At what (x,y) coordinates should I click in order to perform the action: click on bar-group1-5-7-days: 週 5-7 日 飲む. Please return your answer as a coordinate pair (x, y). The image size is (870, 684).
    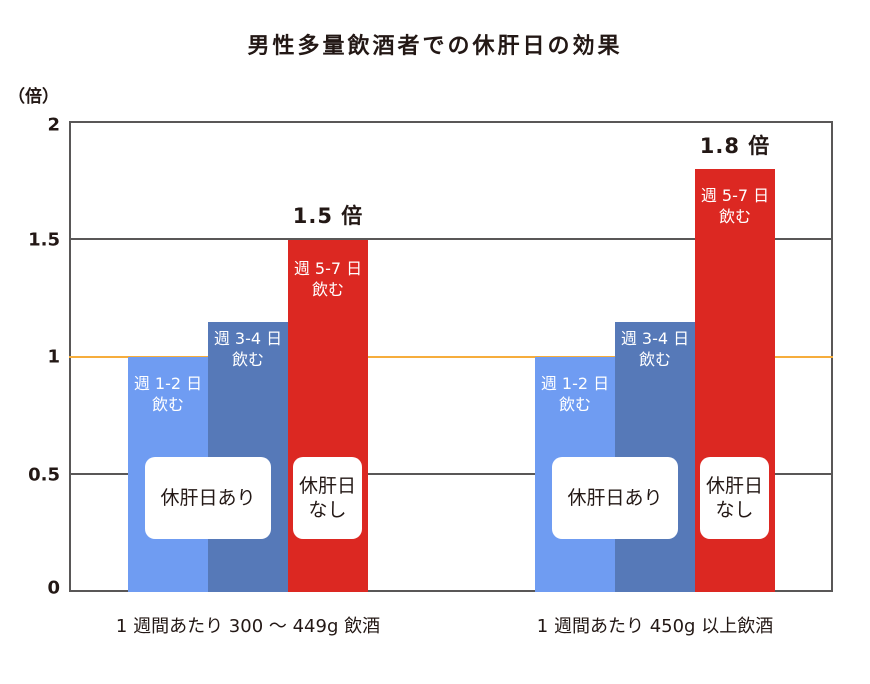
    Looking at the image, I should click on (328, 416).